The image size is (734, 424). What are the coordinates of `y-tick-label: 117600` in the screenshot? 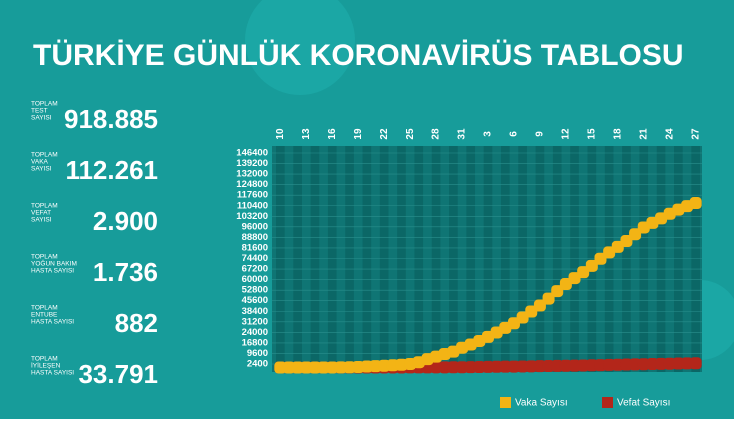 It's located at (252, 195).